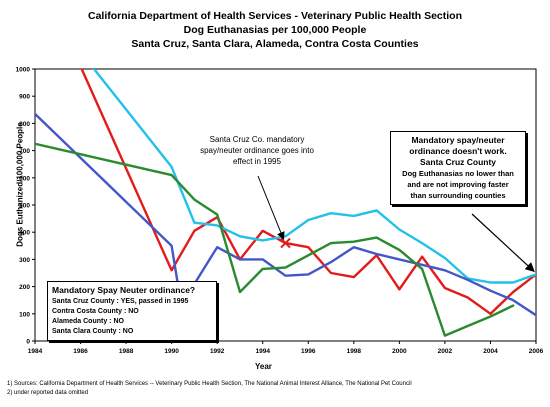 This screenshot has height=407, width=550. What do you see at coordinates (458, 151) in the screenshot?
I see `annotation-line: ordinance doesn't work.` at bounding box center [458, 151].